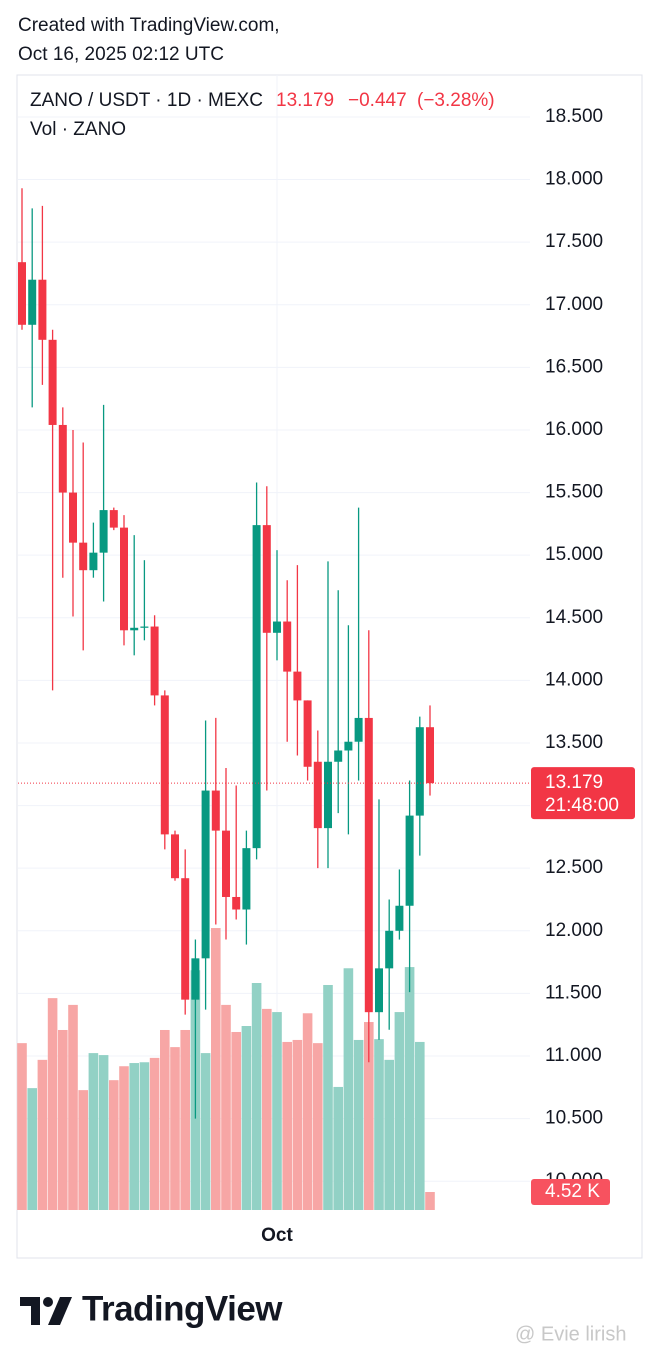 Image resolution: width=659 pixels, height=1366 pixels. I want to click on legend-change-percent: (−3.28%), so click(456, 100).